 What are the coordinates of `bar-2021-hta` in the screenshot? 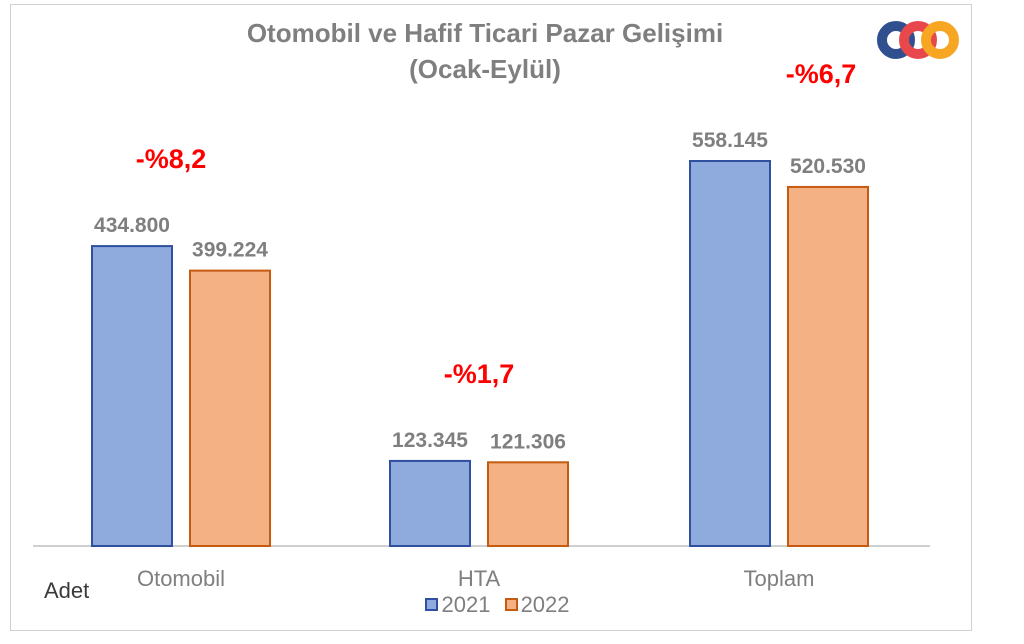 It's located at (430, 503).